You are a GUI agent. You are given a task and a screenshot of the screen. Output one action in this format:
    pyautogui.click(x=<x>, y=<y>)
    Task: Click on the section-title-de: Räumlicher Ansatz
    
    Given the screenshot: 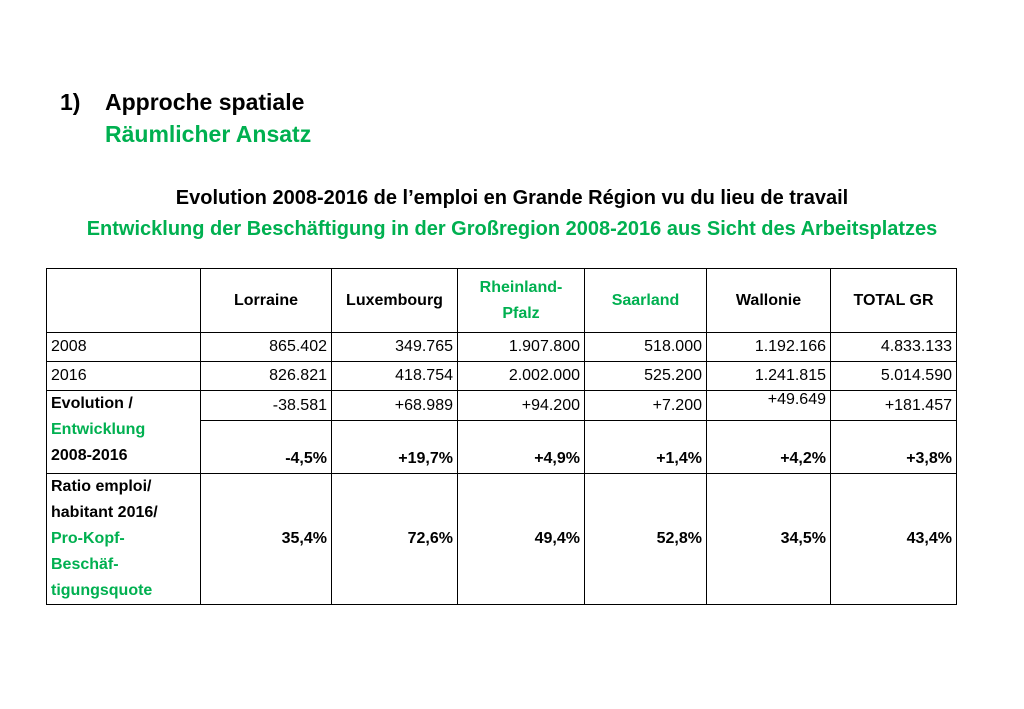 What is the action you would take?
    pyautogui.click(x=208, y=134)
    